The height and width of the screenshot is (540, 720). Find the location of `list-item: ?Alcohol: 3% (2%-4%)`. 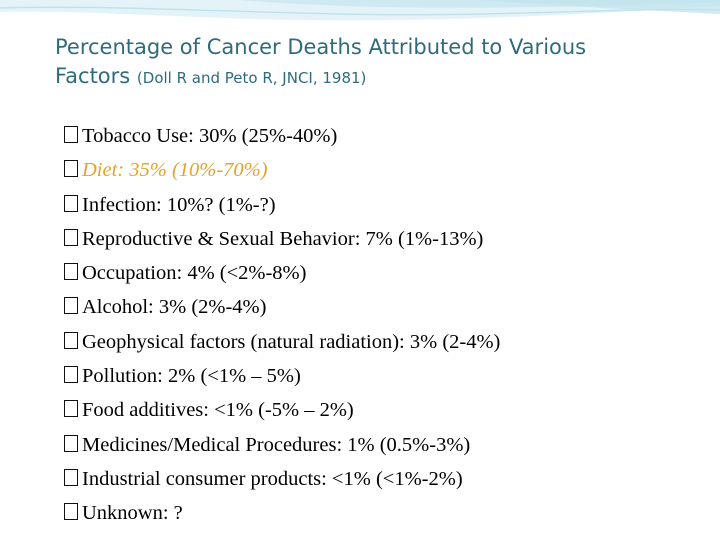

list-item: ?Alcohol: 3% (2%-4%) is located at coordinates (282, 307).